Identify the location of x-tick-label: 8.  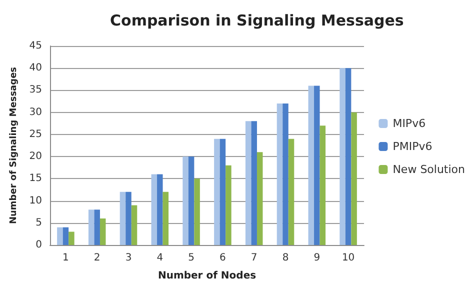
(285, 258).